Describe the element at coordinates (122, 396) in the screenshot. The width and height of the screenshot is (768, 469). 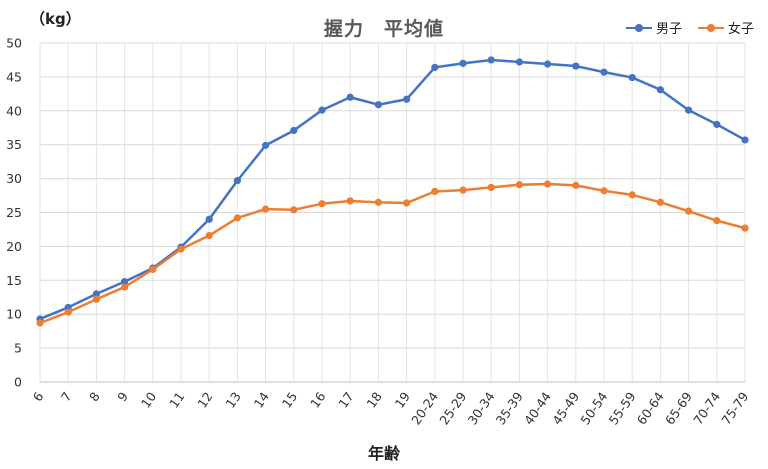
I see `x-tick-label: 9` at that location.